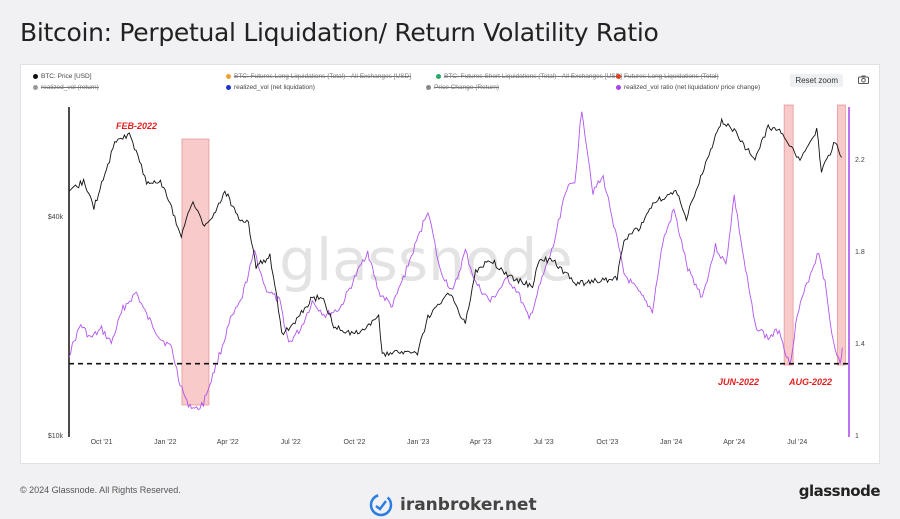 Image resolution: width=900 pixels, height=519 pixels. Describe the element at coordinates (100, 490) in the screenshot. I see `copyright-text: © 2024 Glassnode. All Rights Reserved.` at that location.